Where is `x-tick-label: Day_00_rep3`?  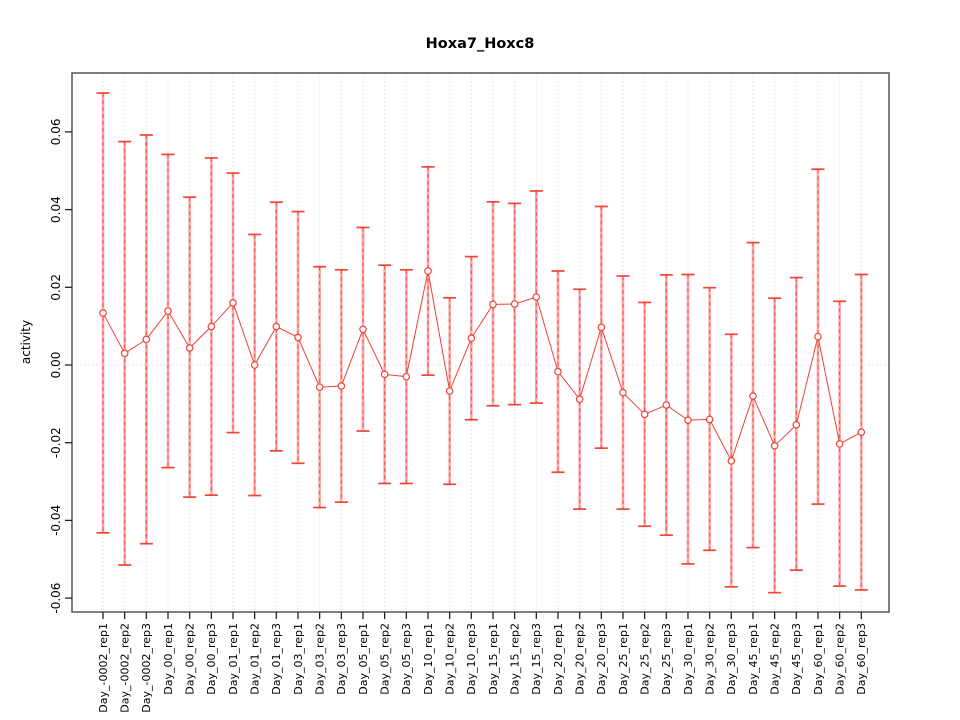 x-tick-label: Day_00_rep3 is located at coordinates (211, 659).